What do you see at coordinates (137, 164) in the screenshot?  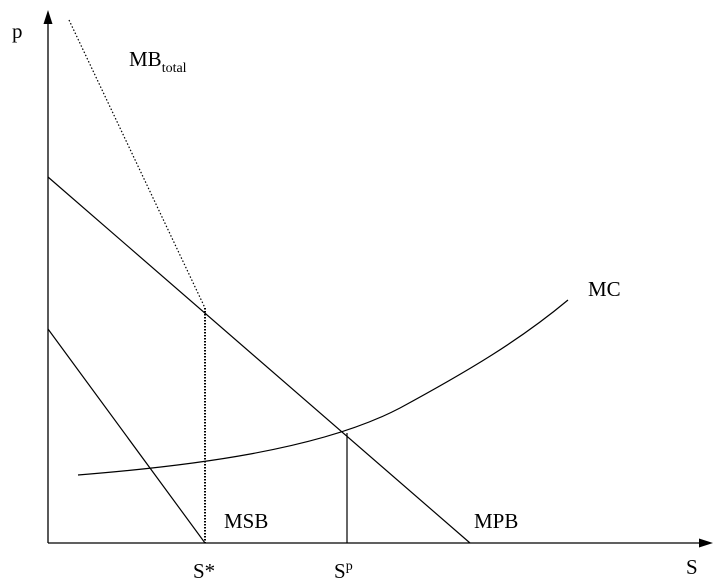 I see `mb-total-curve` at bounding box center [137, 164].